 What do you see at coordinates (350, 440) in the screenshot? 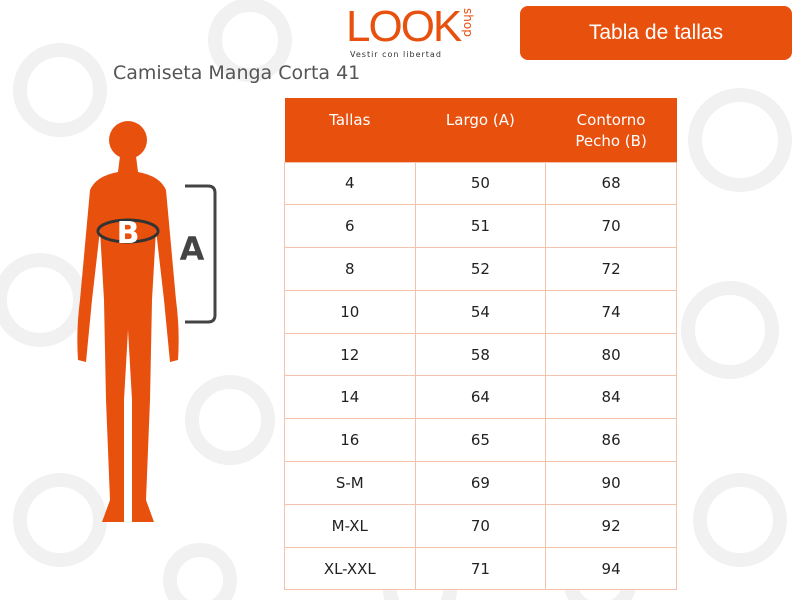
I see `table-cell: 16` at bounding box center [350, 440].